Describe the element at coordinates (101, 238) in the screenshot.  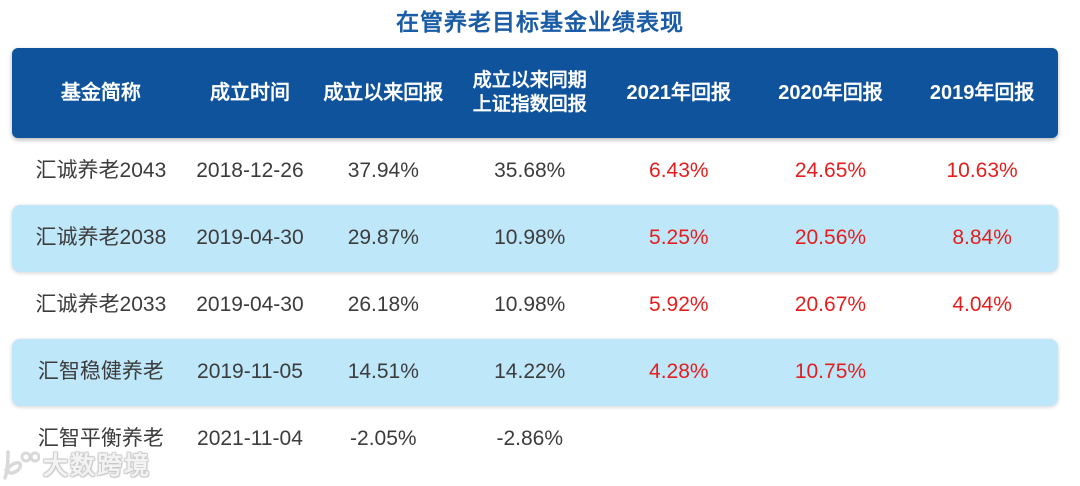
I see `fund-name: 汇诚养老2038` at that location.